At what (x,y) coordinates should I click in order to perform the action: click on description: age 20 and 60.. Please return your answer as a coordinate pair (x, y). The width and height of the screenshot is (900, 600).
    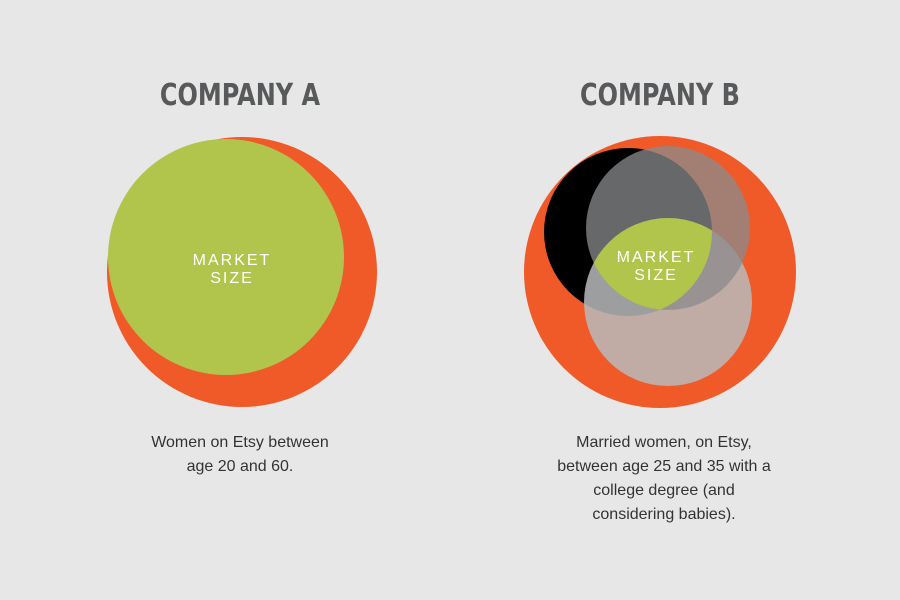
    Looking at the image, I should click on (240, 466).